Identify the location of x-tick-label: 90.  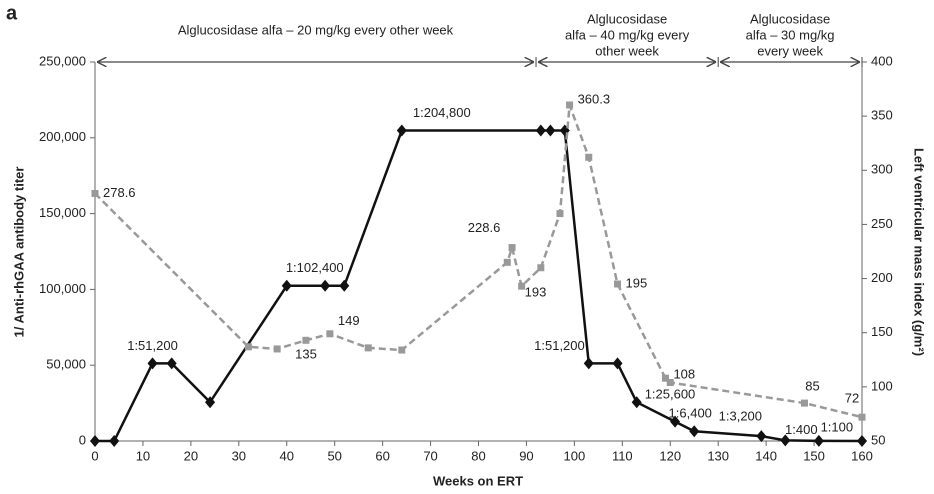
(526, 455).